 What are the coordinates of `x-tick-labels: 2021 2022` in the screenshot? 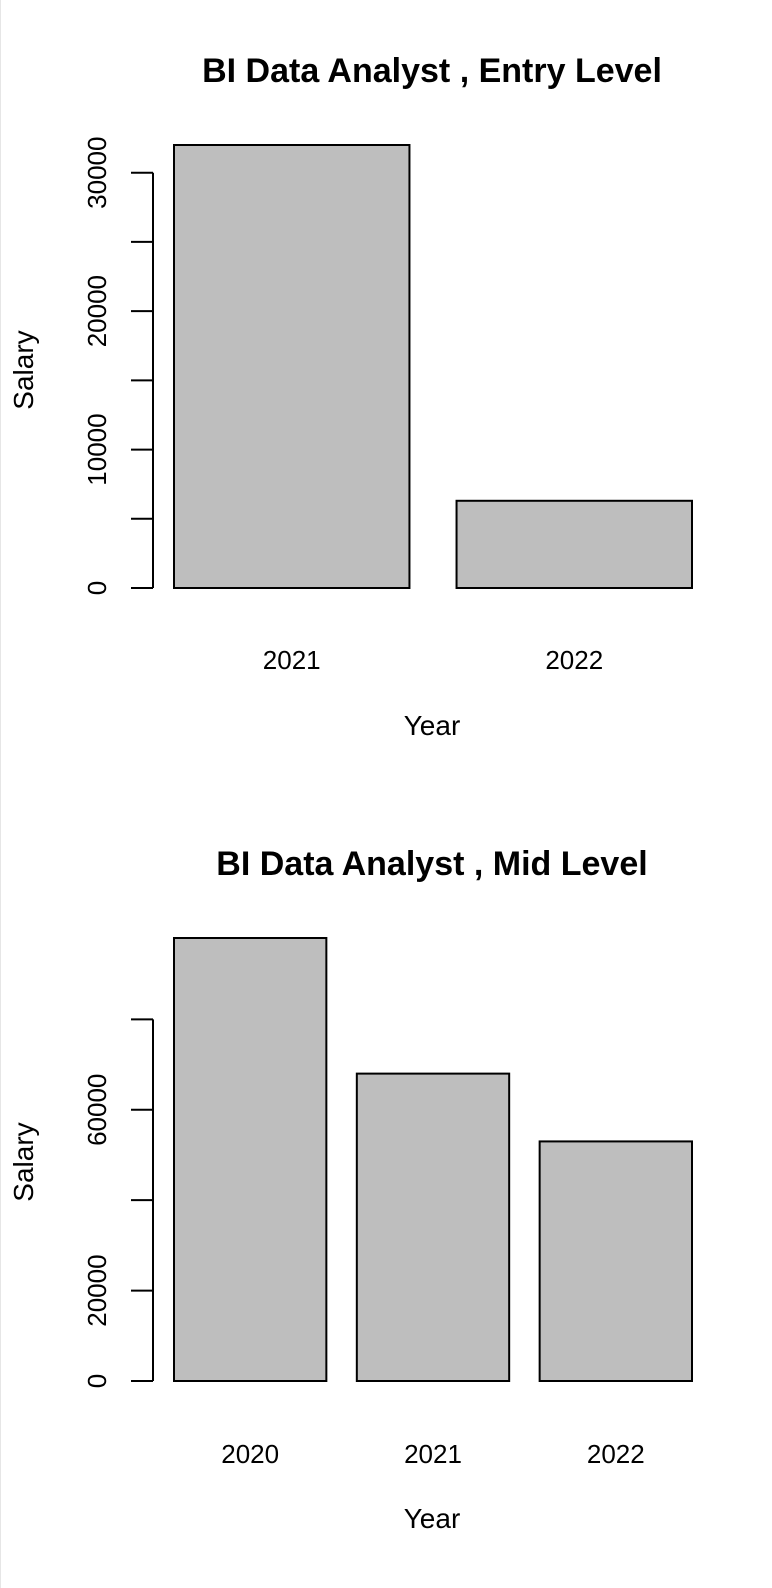 It's located at (433, 660).